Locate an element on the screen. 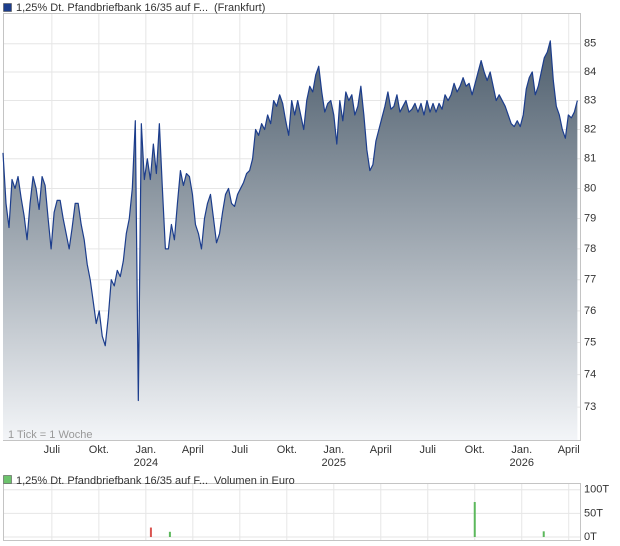 This screenshot has width=620, height=546. y-tick-label: 77 is located at coordinates (590, 280).